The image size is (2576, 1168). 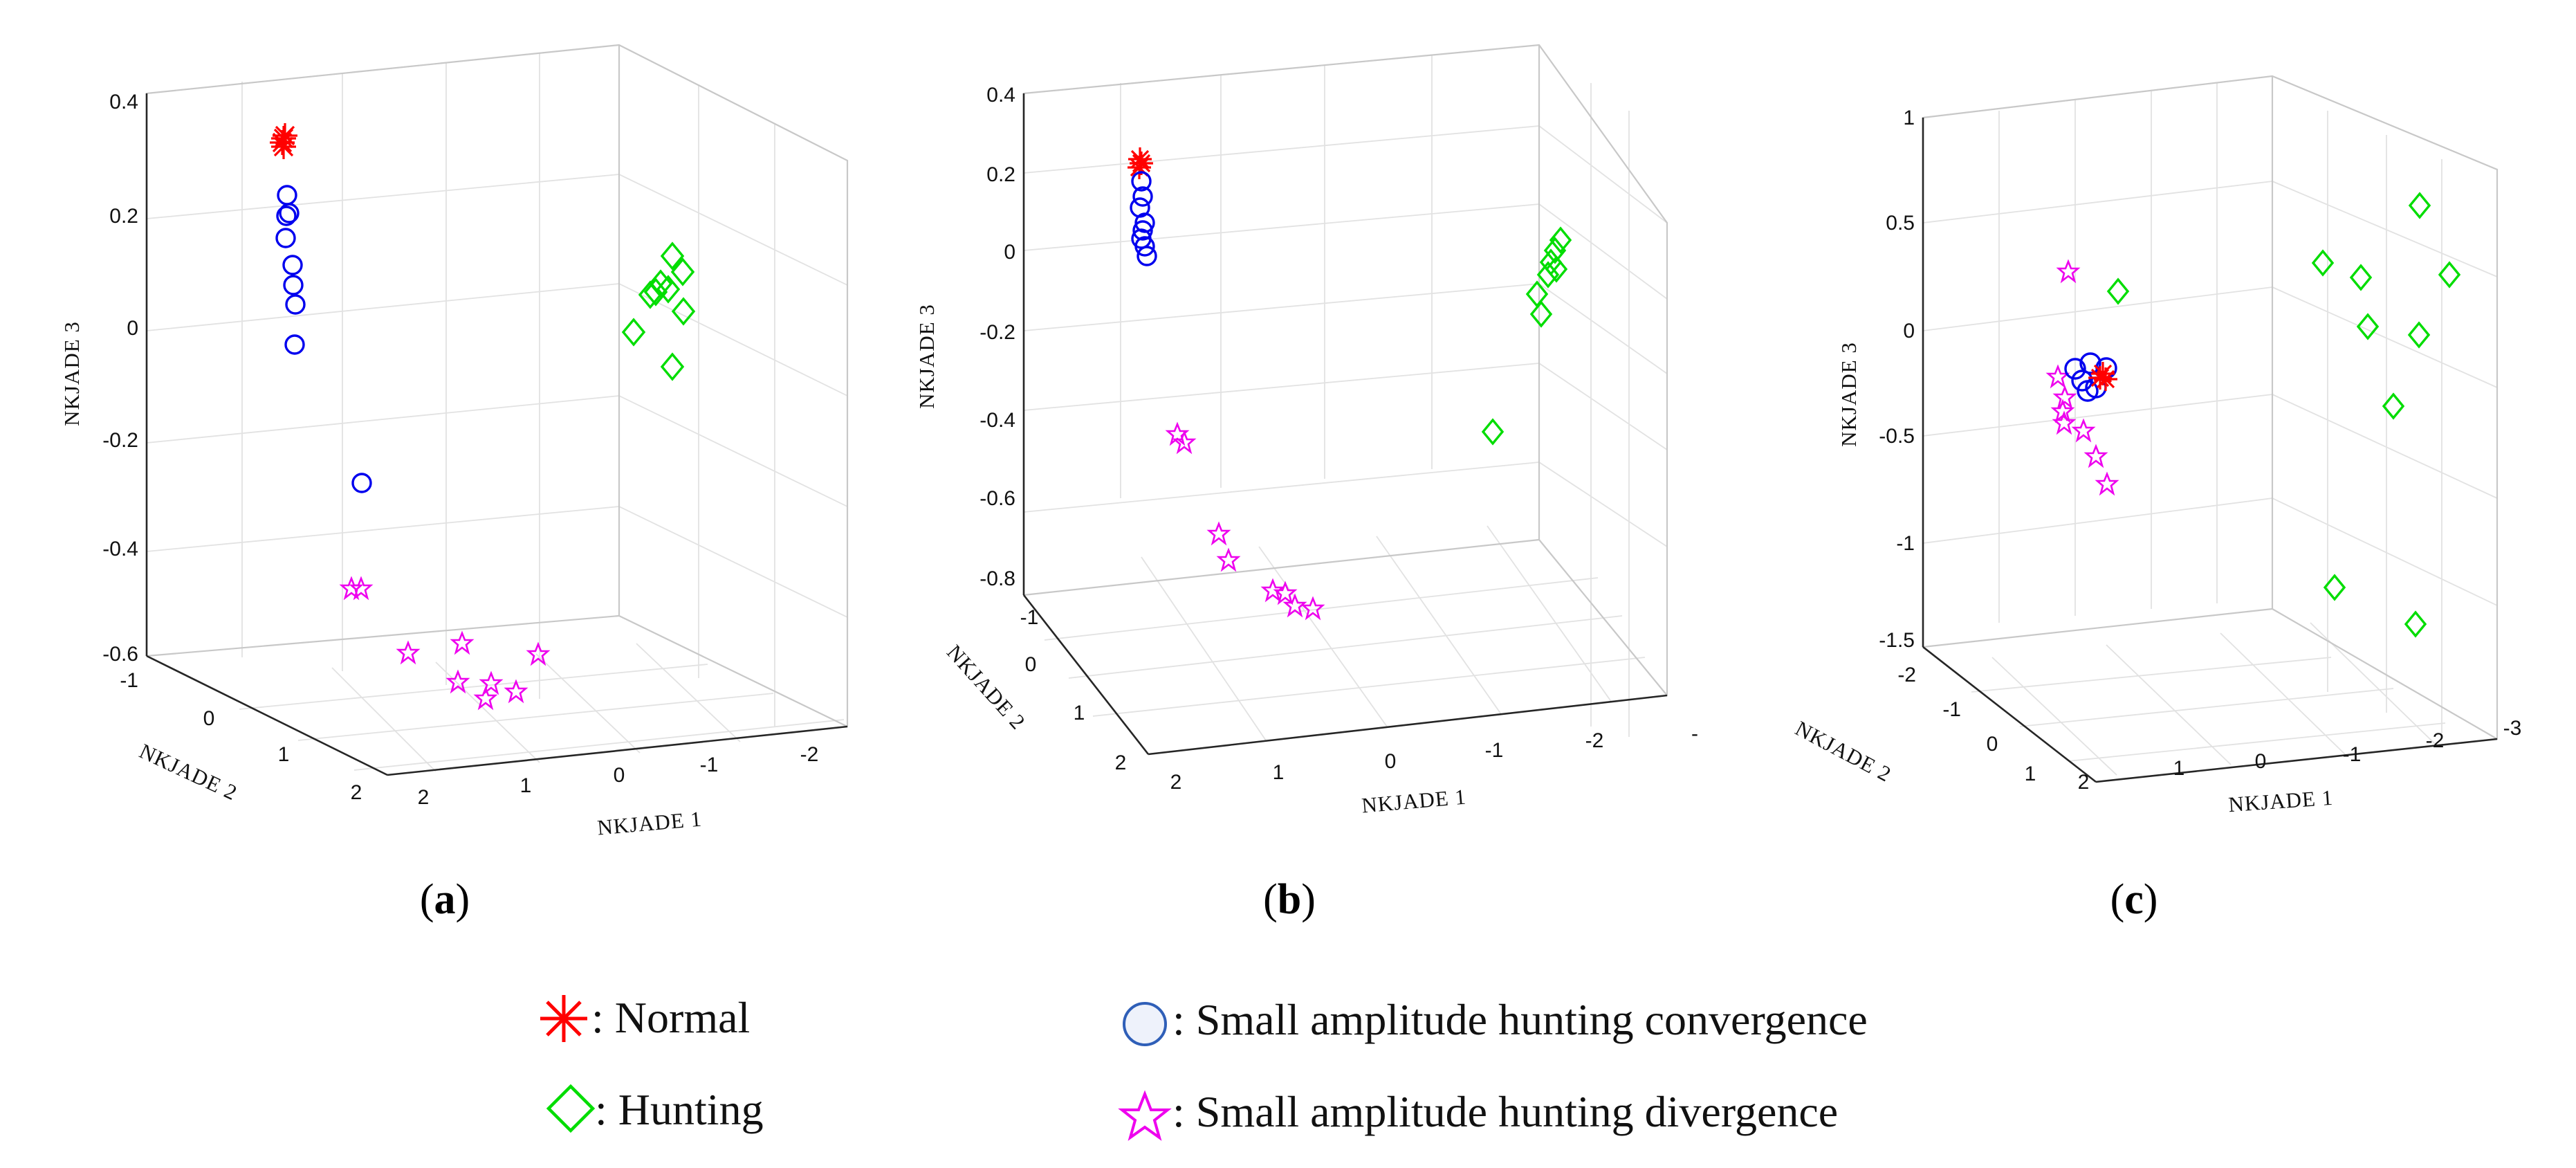 I want to click on panel-letter: a, so click(x=445, y=900).